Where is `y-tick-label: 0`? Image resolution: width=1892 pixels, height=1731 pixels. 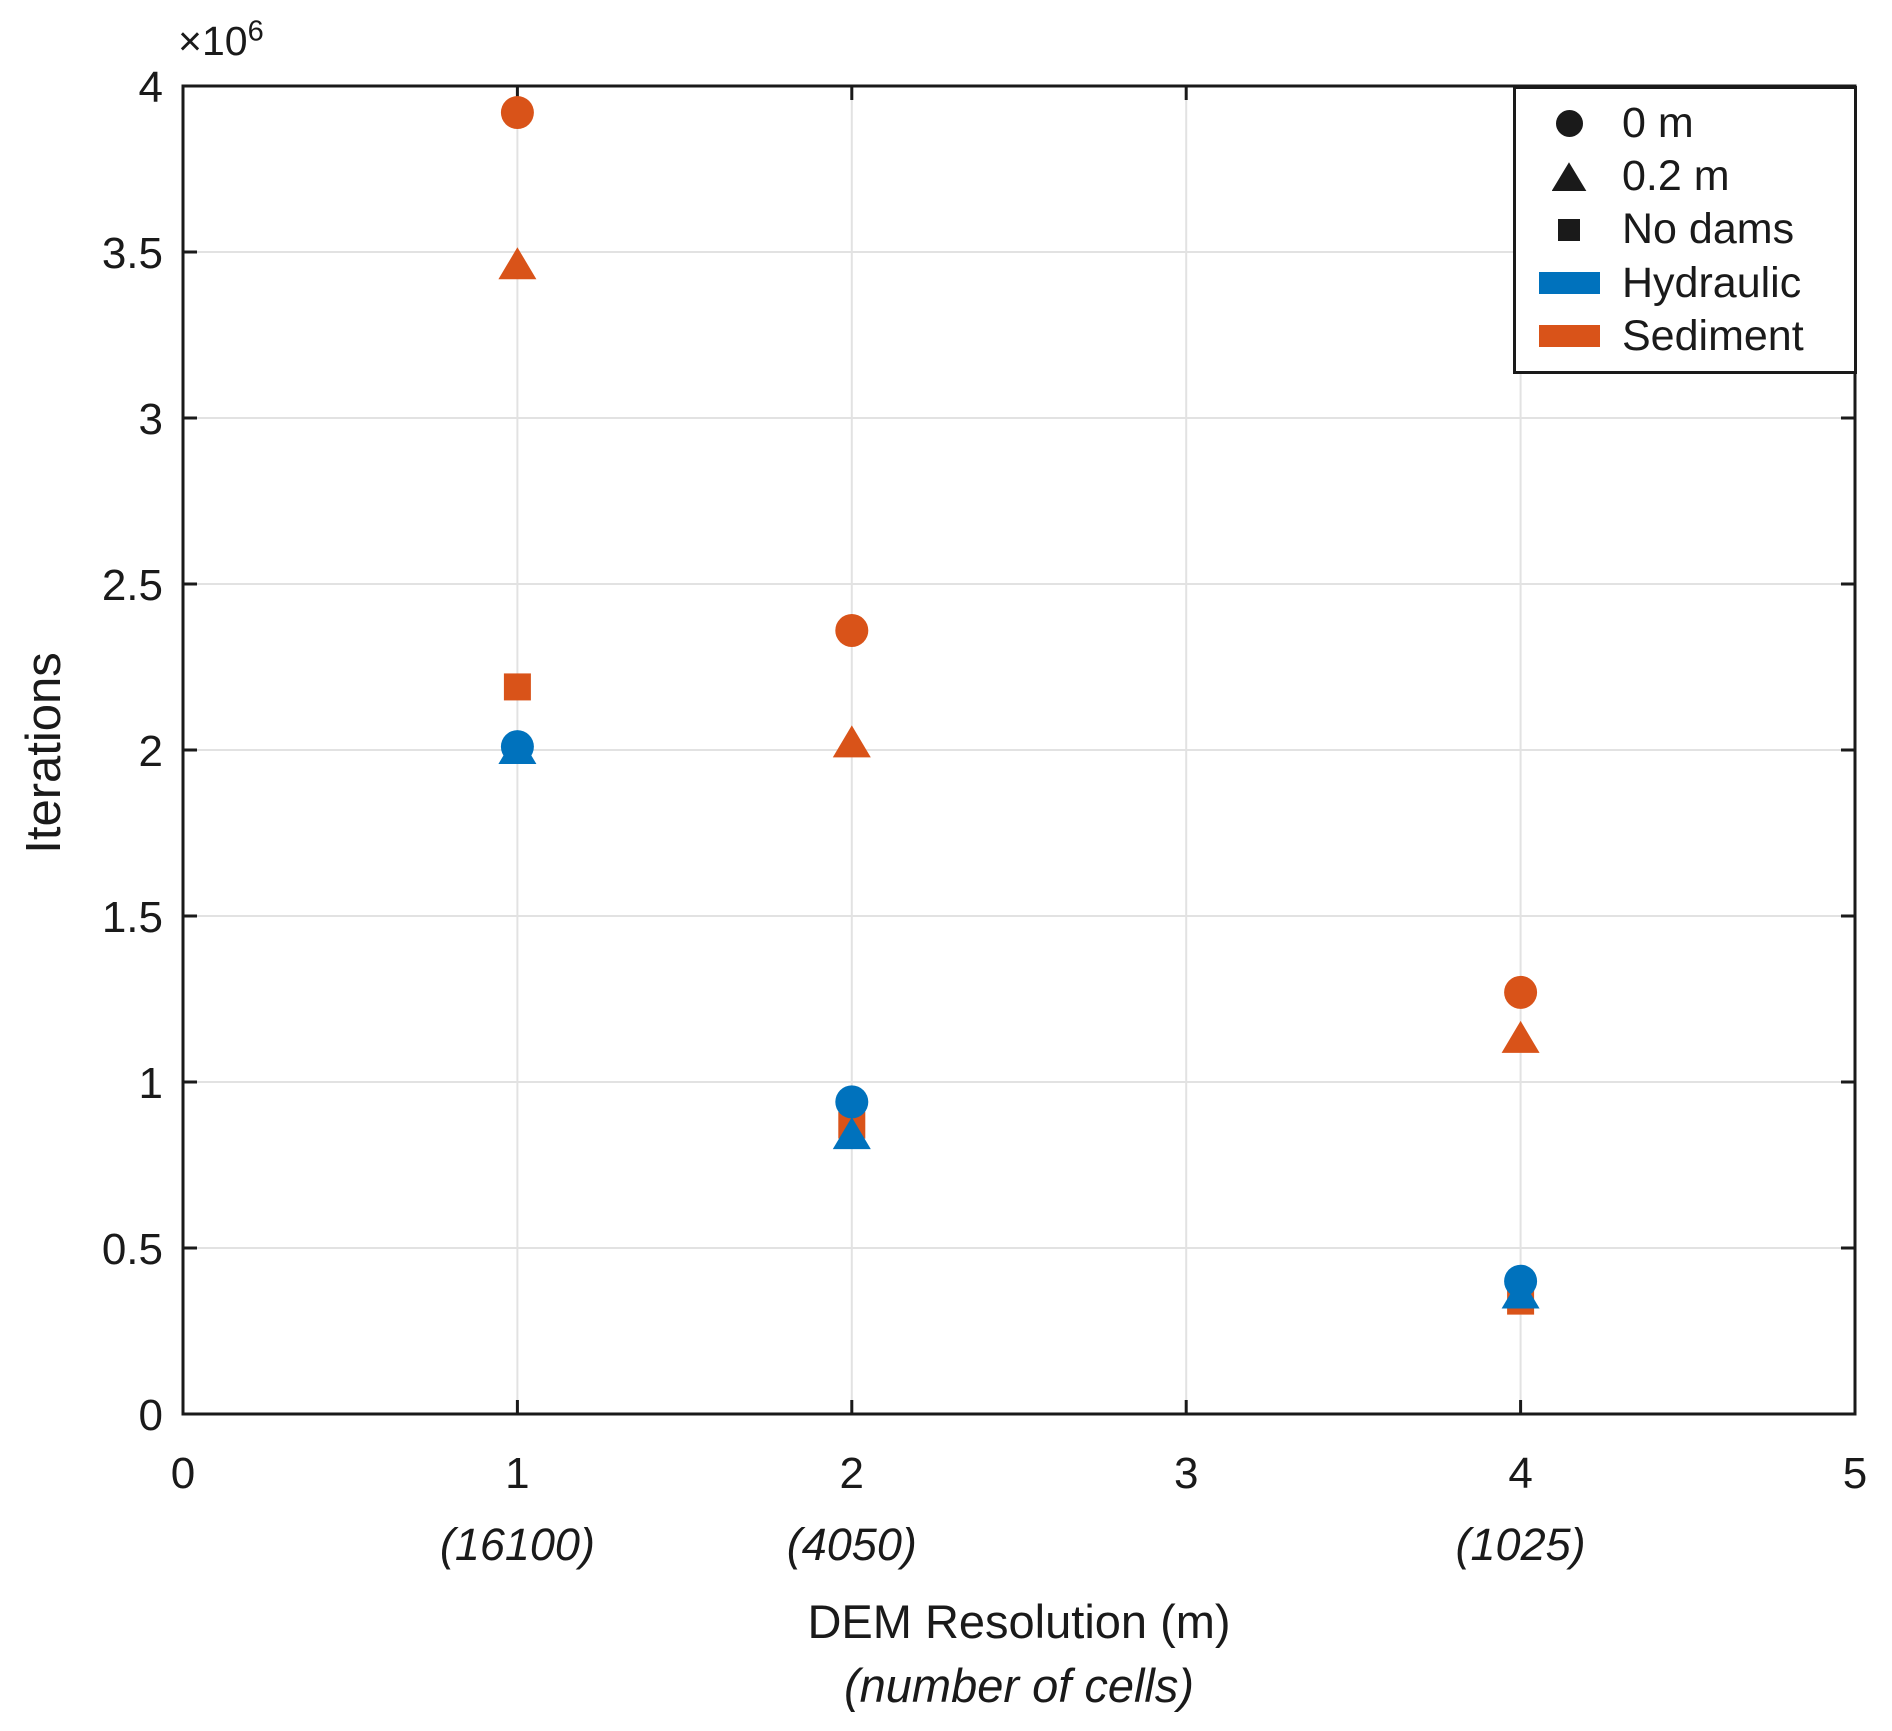
y-tick-label: 0 is located at coordinates (151, 1415).